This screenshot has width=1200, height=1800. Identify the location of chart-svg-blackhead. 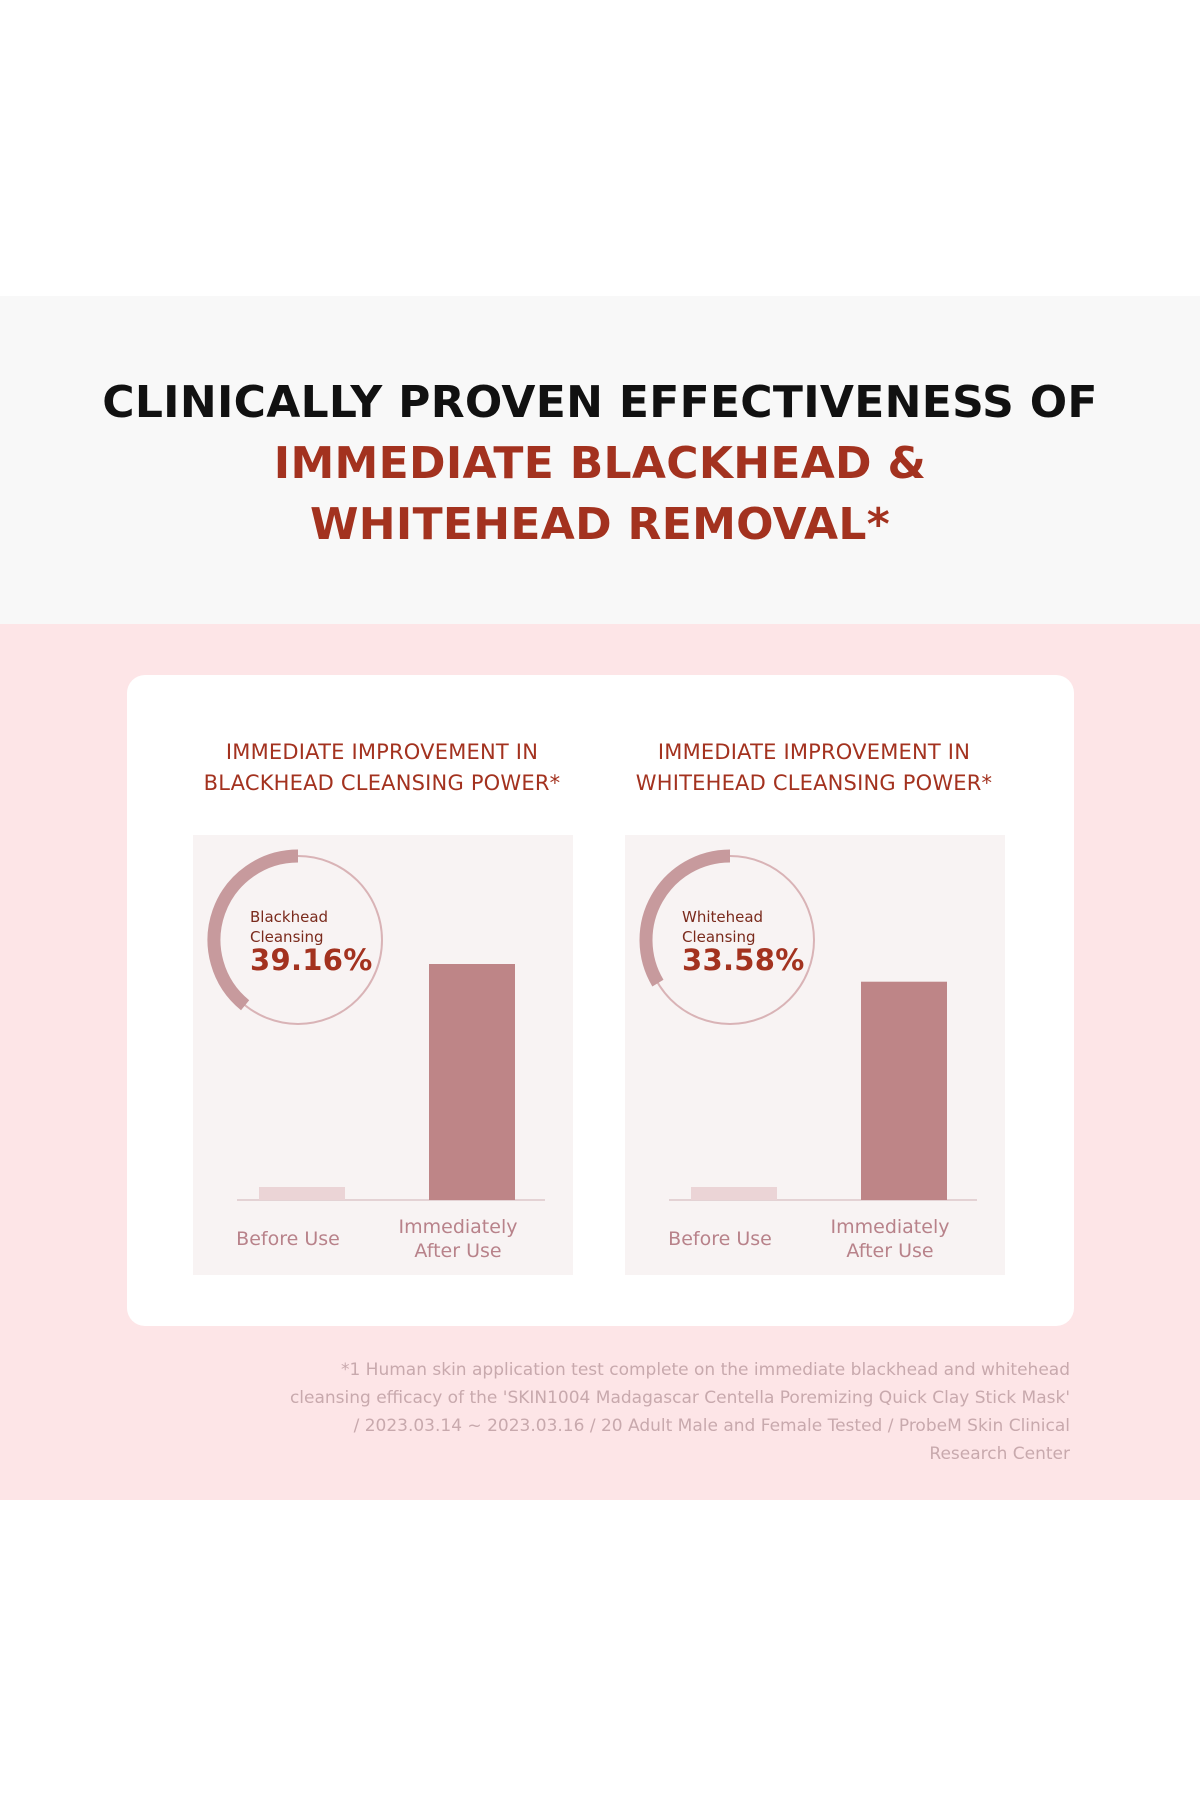
(376, 1025).